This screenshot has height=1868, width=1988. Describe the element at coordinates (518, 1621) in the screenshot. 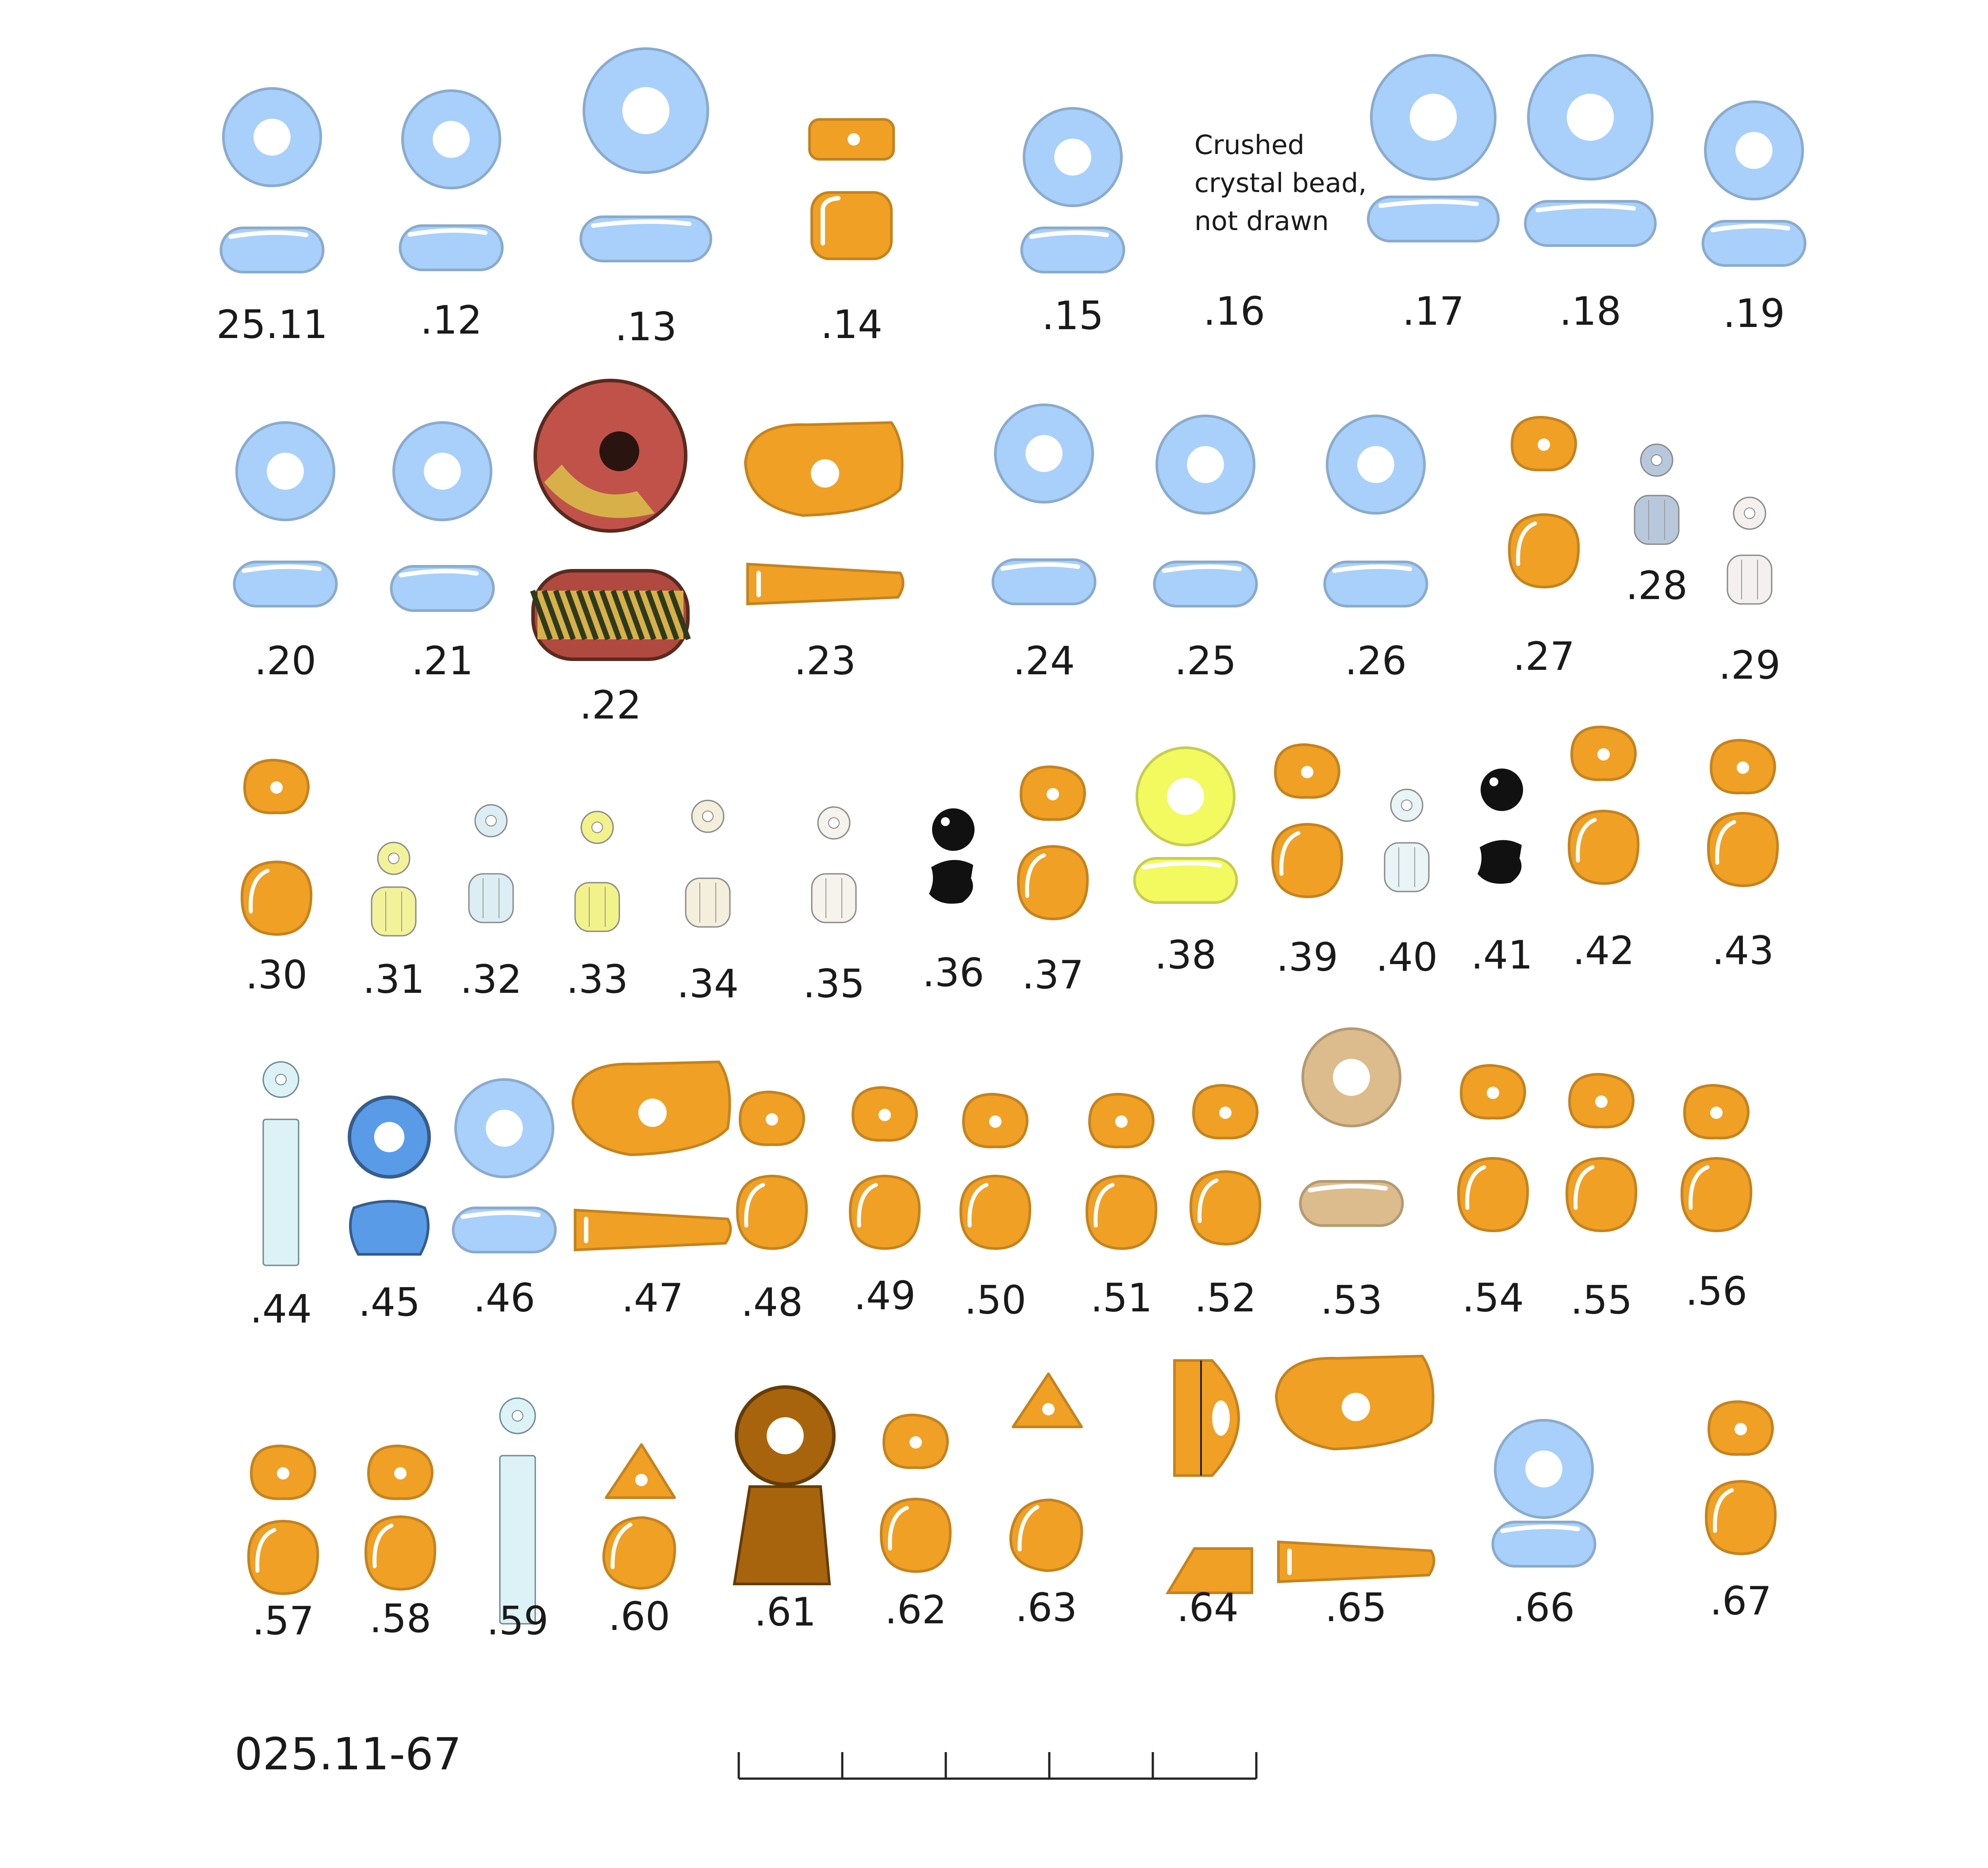

I see `bead-label: .59` at that location.